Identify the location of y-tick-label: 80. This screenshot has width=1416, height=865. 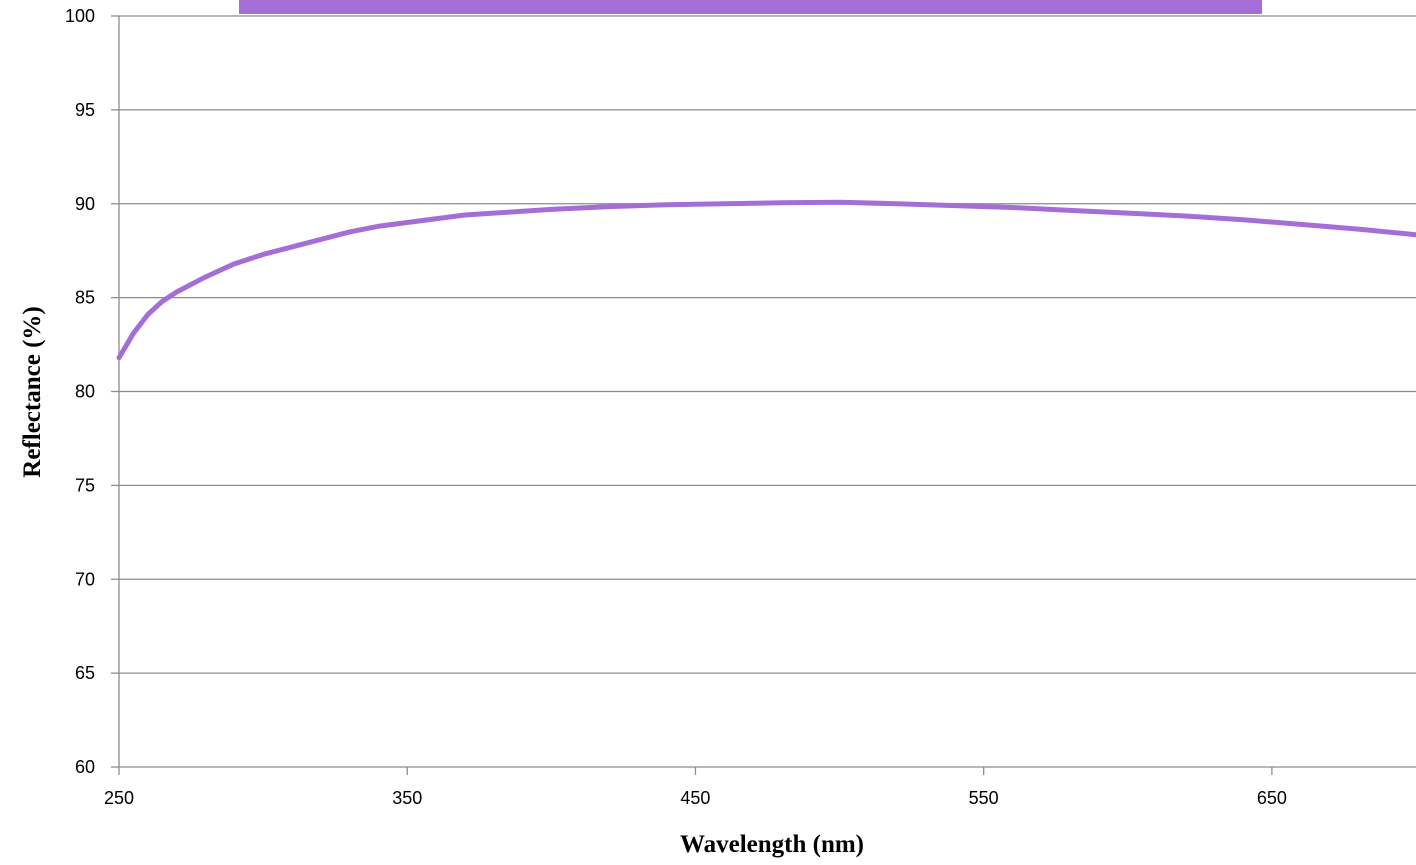
(85, 392).